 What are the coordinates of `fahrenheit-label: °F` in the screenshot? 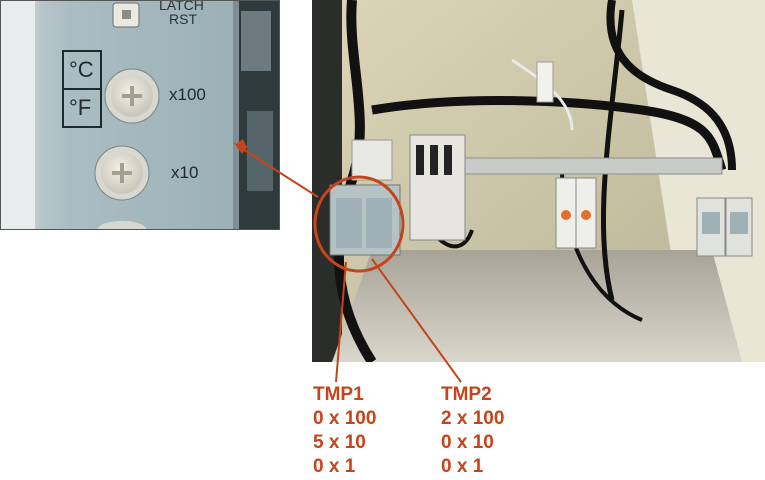 It's located at (80, 107).